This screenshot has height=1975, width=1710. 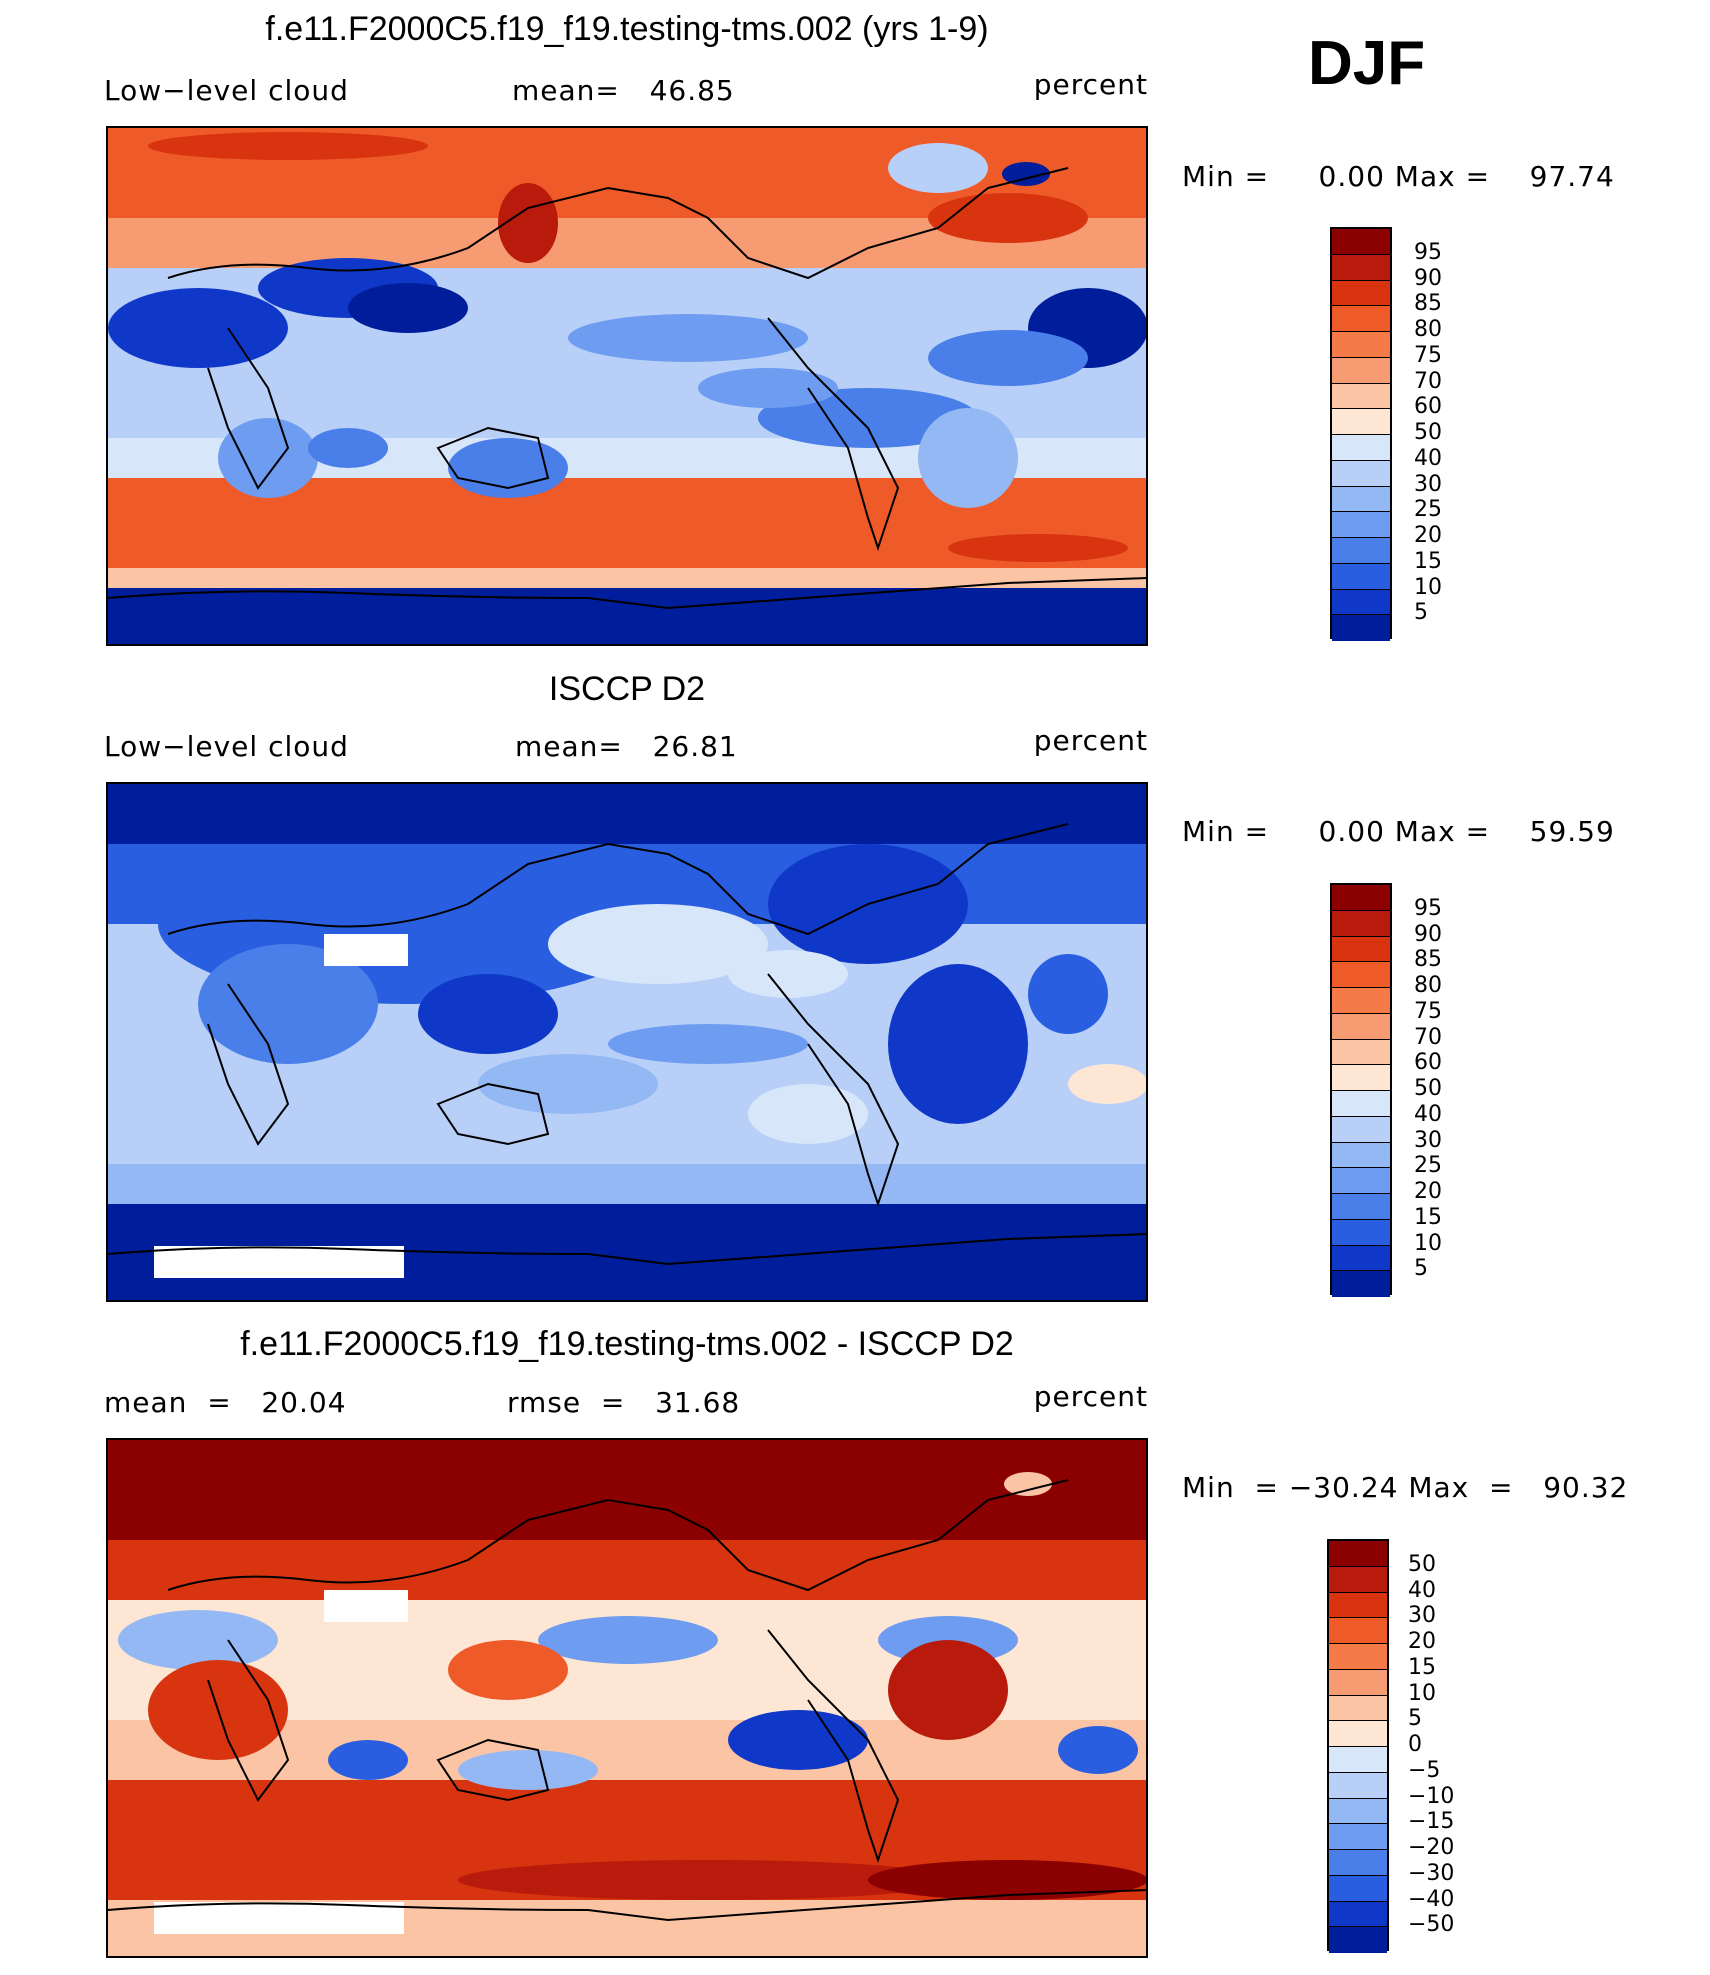 What do you see at coordinates (1431, 1899) in the screenshot?
I see `colorbar-tick-label: −40` at bounding box center [1431, 1899].